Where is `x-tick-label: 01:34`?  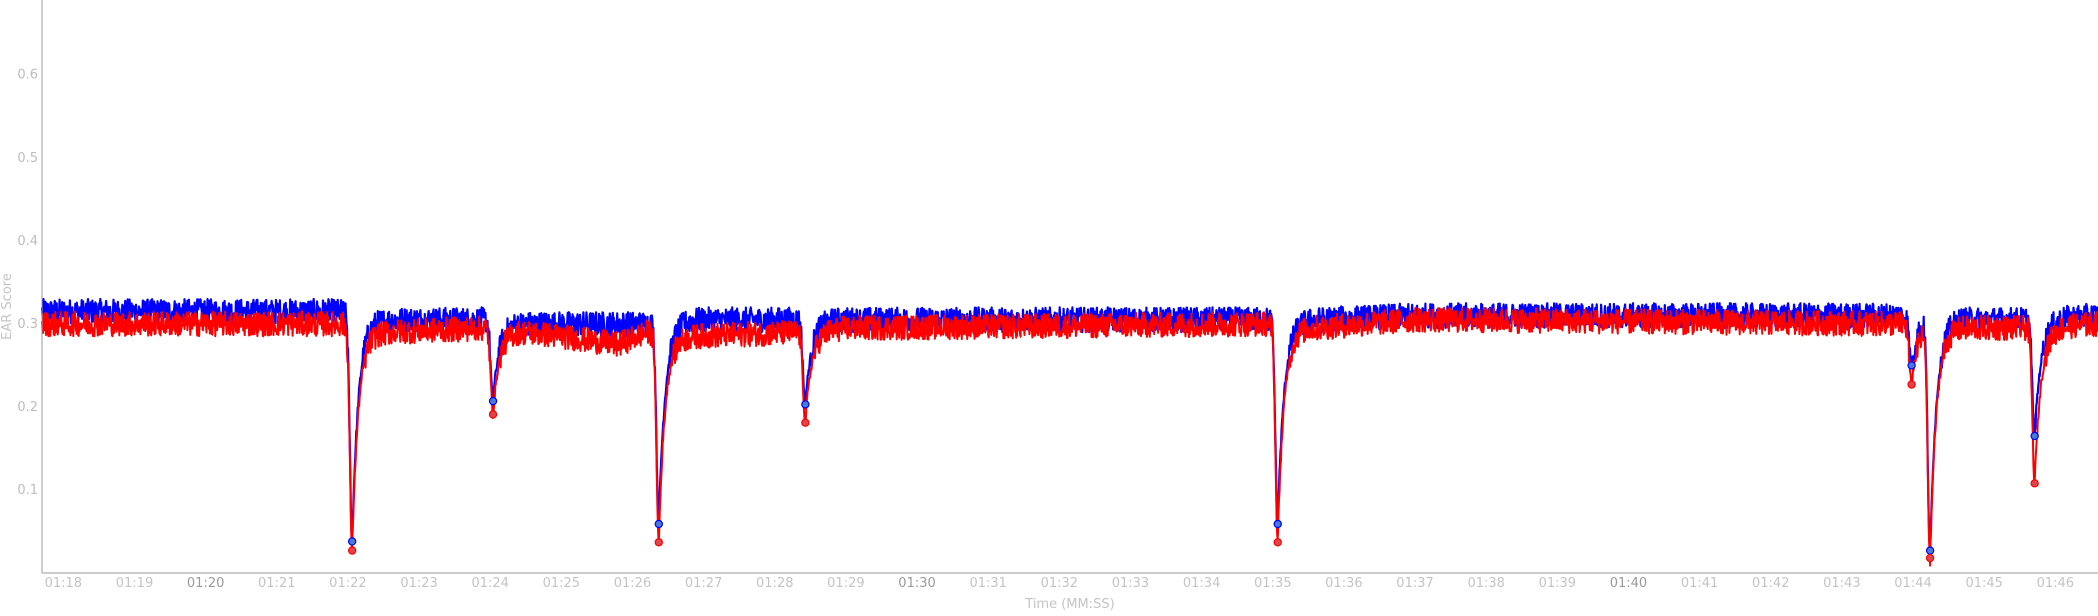
x-tick-label: 01:34 is located at coordinates (1201, 583).